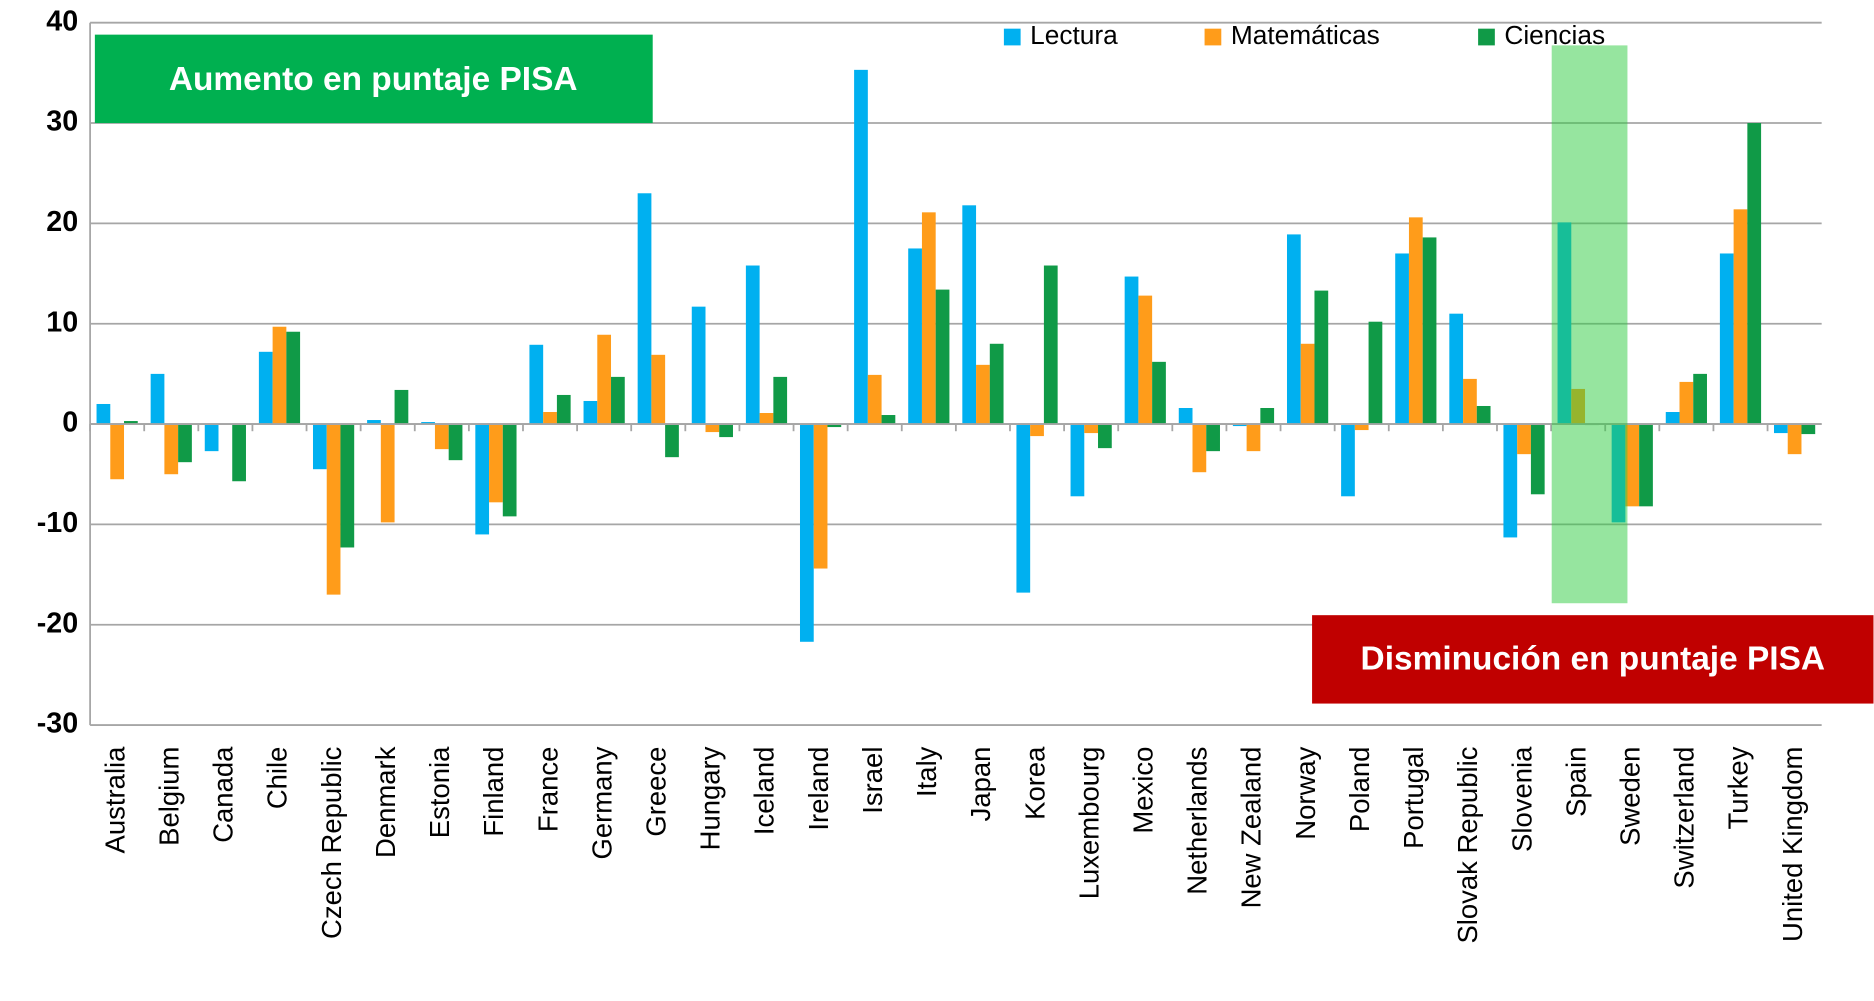  Describe the element at coordinates (601, 802) in the screenshot. I see `x-tick-label: Germany` at that location.